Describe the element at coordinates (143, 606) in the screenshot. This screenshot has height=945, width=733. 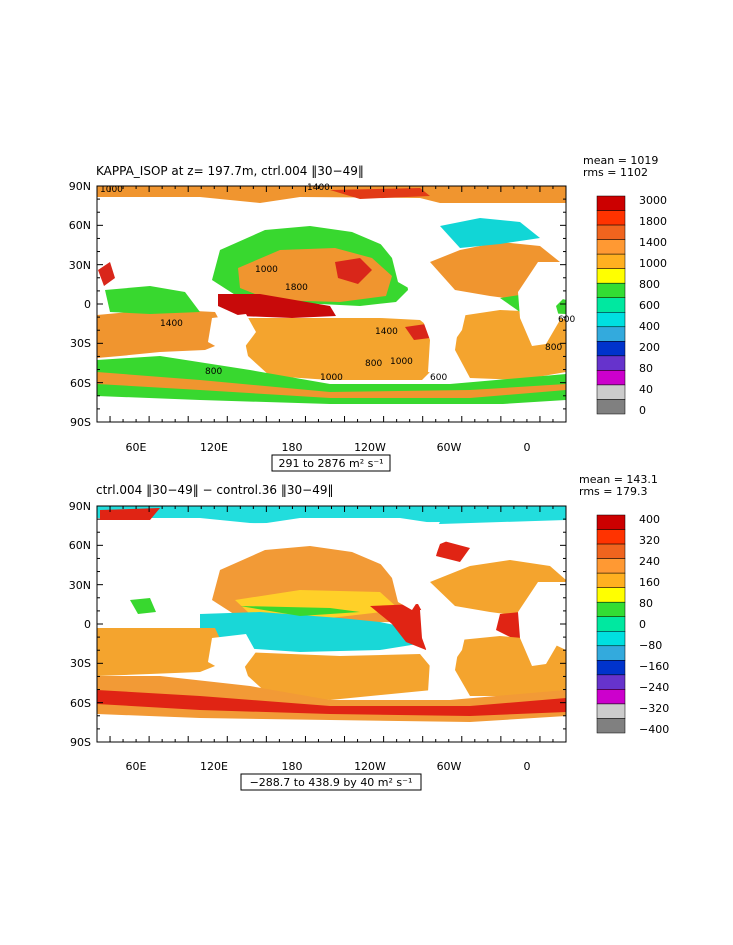
I see `field-indian-green` at that location.